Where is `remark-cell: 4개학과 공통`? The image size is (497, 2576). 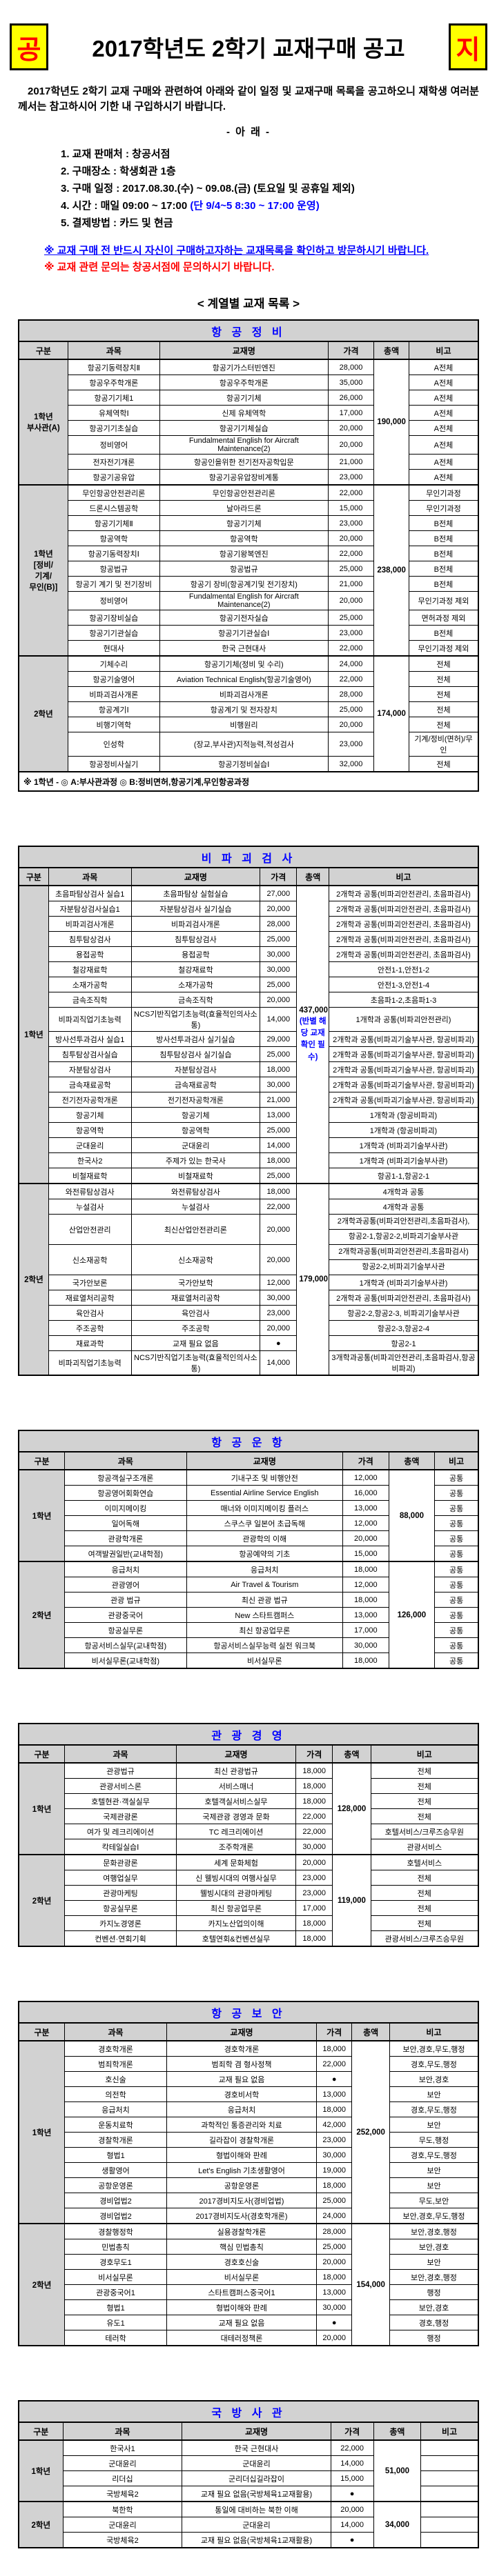
remark-cell: 4개학과 공통 is located at coordinates (404, 1207).